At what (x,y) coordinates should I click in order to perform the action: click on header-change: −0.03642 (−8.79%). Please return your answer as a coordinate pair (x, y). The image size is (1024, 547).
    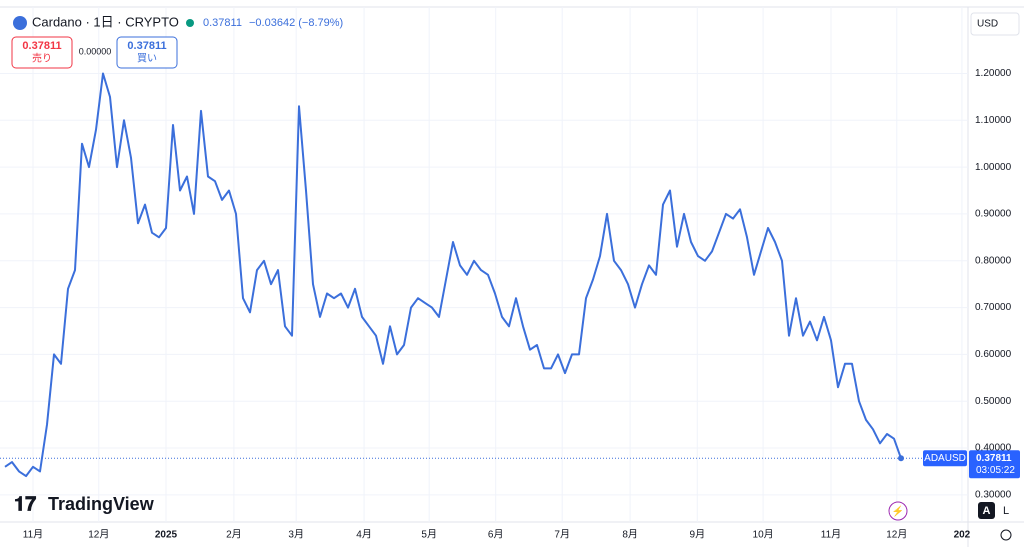
    Looking at the image, I should click on (296, 23).